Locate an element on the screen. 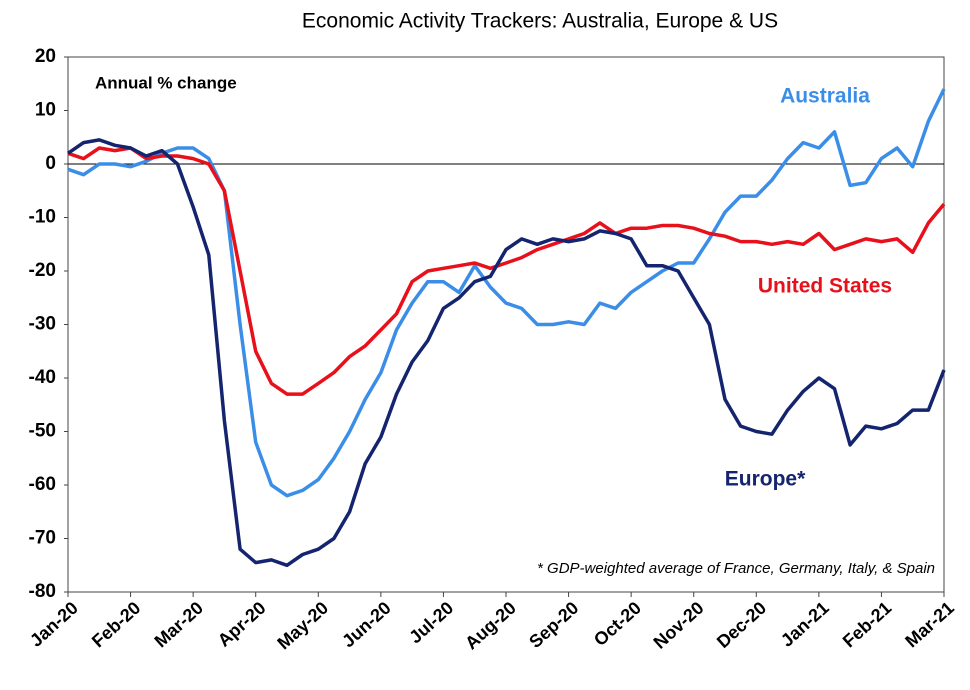  y-tick-label: 20 is located at coordinates (45, 56).